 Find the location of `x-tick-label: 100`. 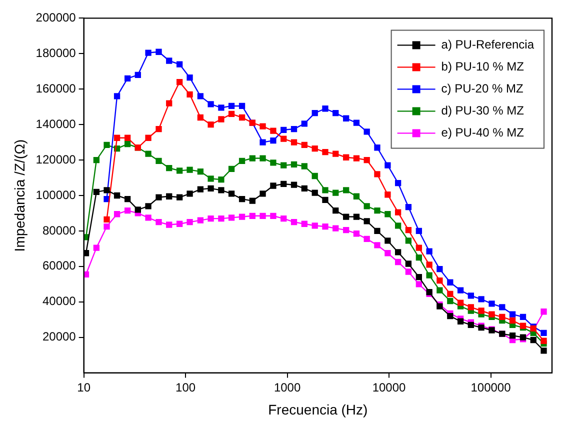

x-tick-label: 100 is located at coordinates (186, 387).